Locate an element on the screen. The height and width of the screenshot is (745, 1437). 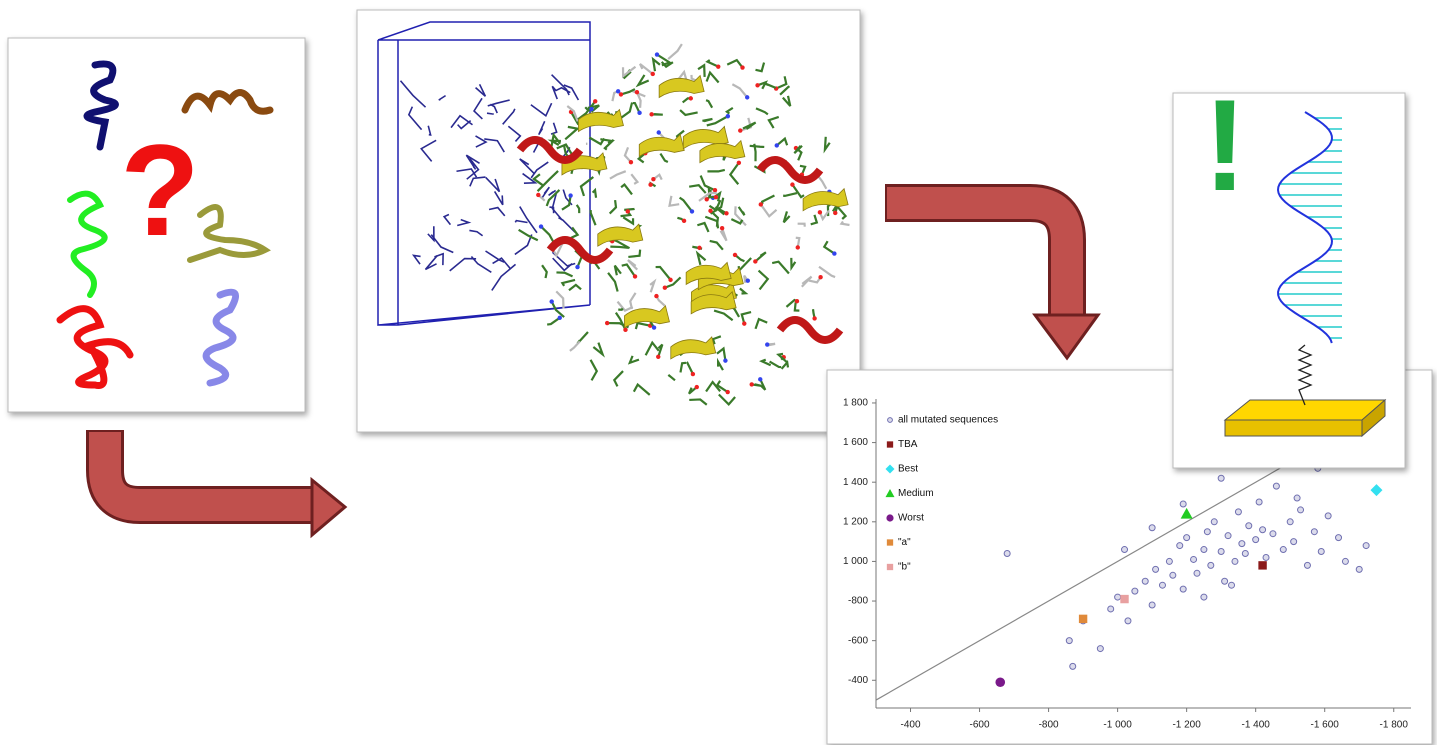
surface-top is located at coordinates (1305, 410).